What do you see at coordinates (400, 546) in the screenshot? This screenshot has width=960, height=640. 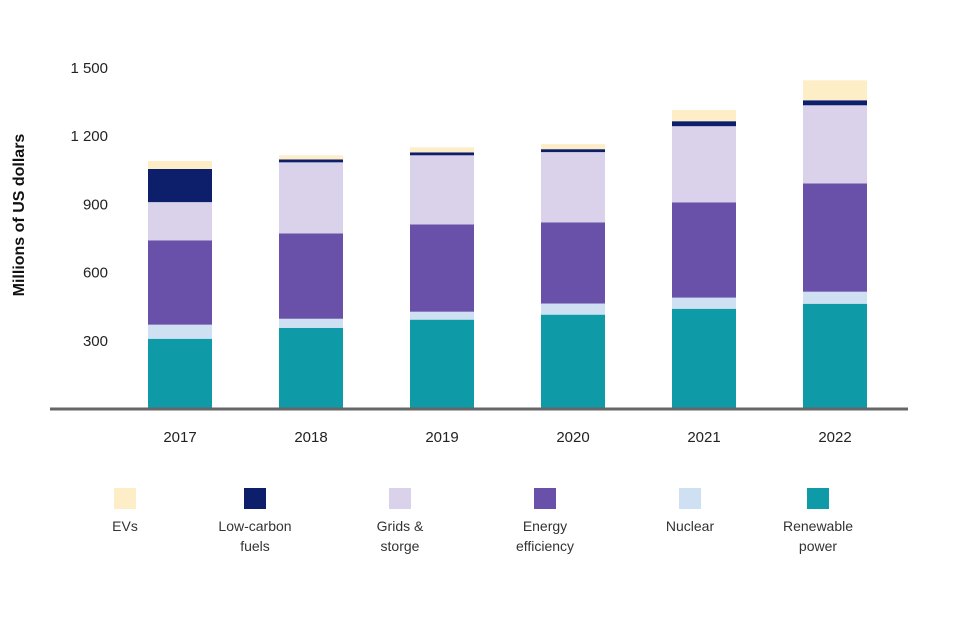 I see `legend-label: storge` at bounding box center [400, 546].